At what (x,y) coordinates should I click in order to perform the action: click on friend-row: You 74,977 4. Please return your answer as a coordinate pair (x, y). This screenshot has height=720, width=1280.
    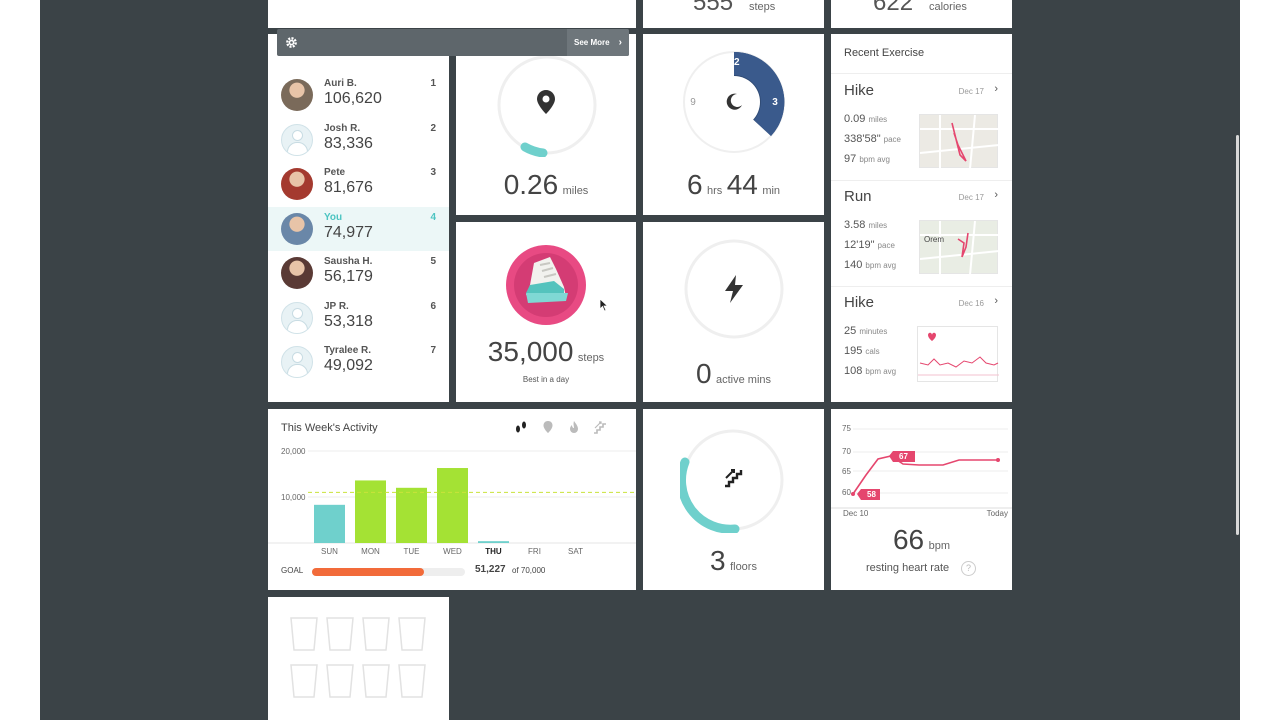
    Looking at the image, I should click on (358, 228).